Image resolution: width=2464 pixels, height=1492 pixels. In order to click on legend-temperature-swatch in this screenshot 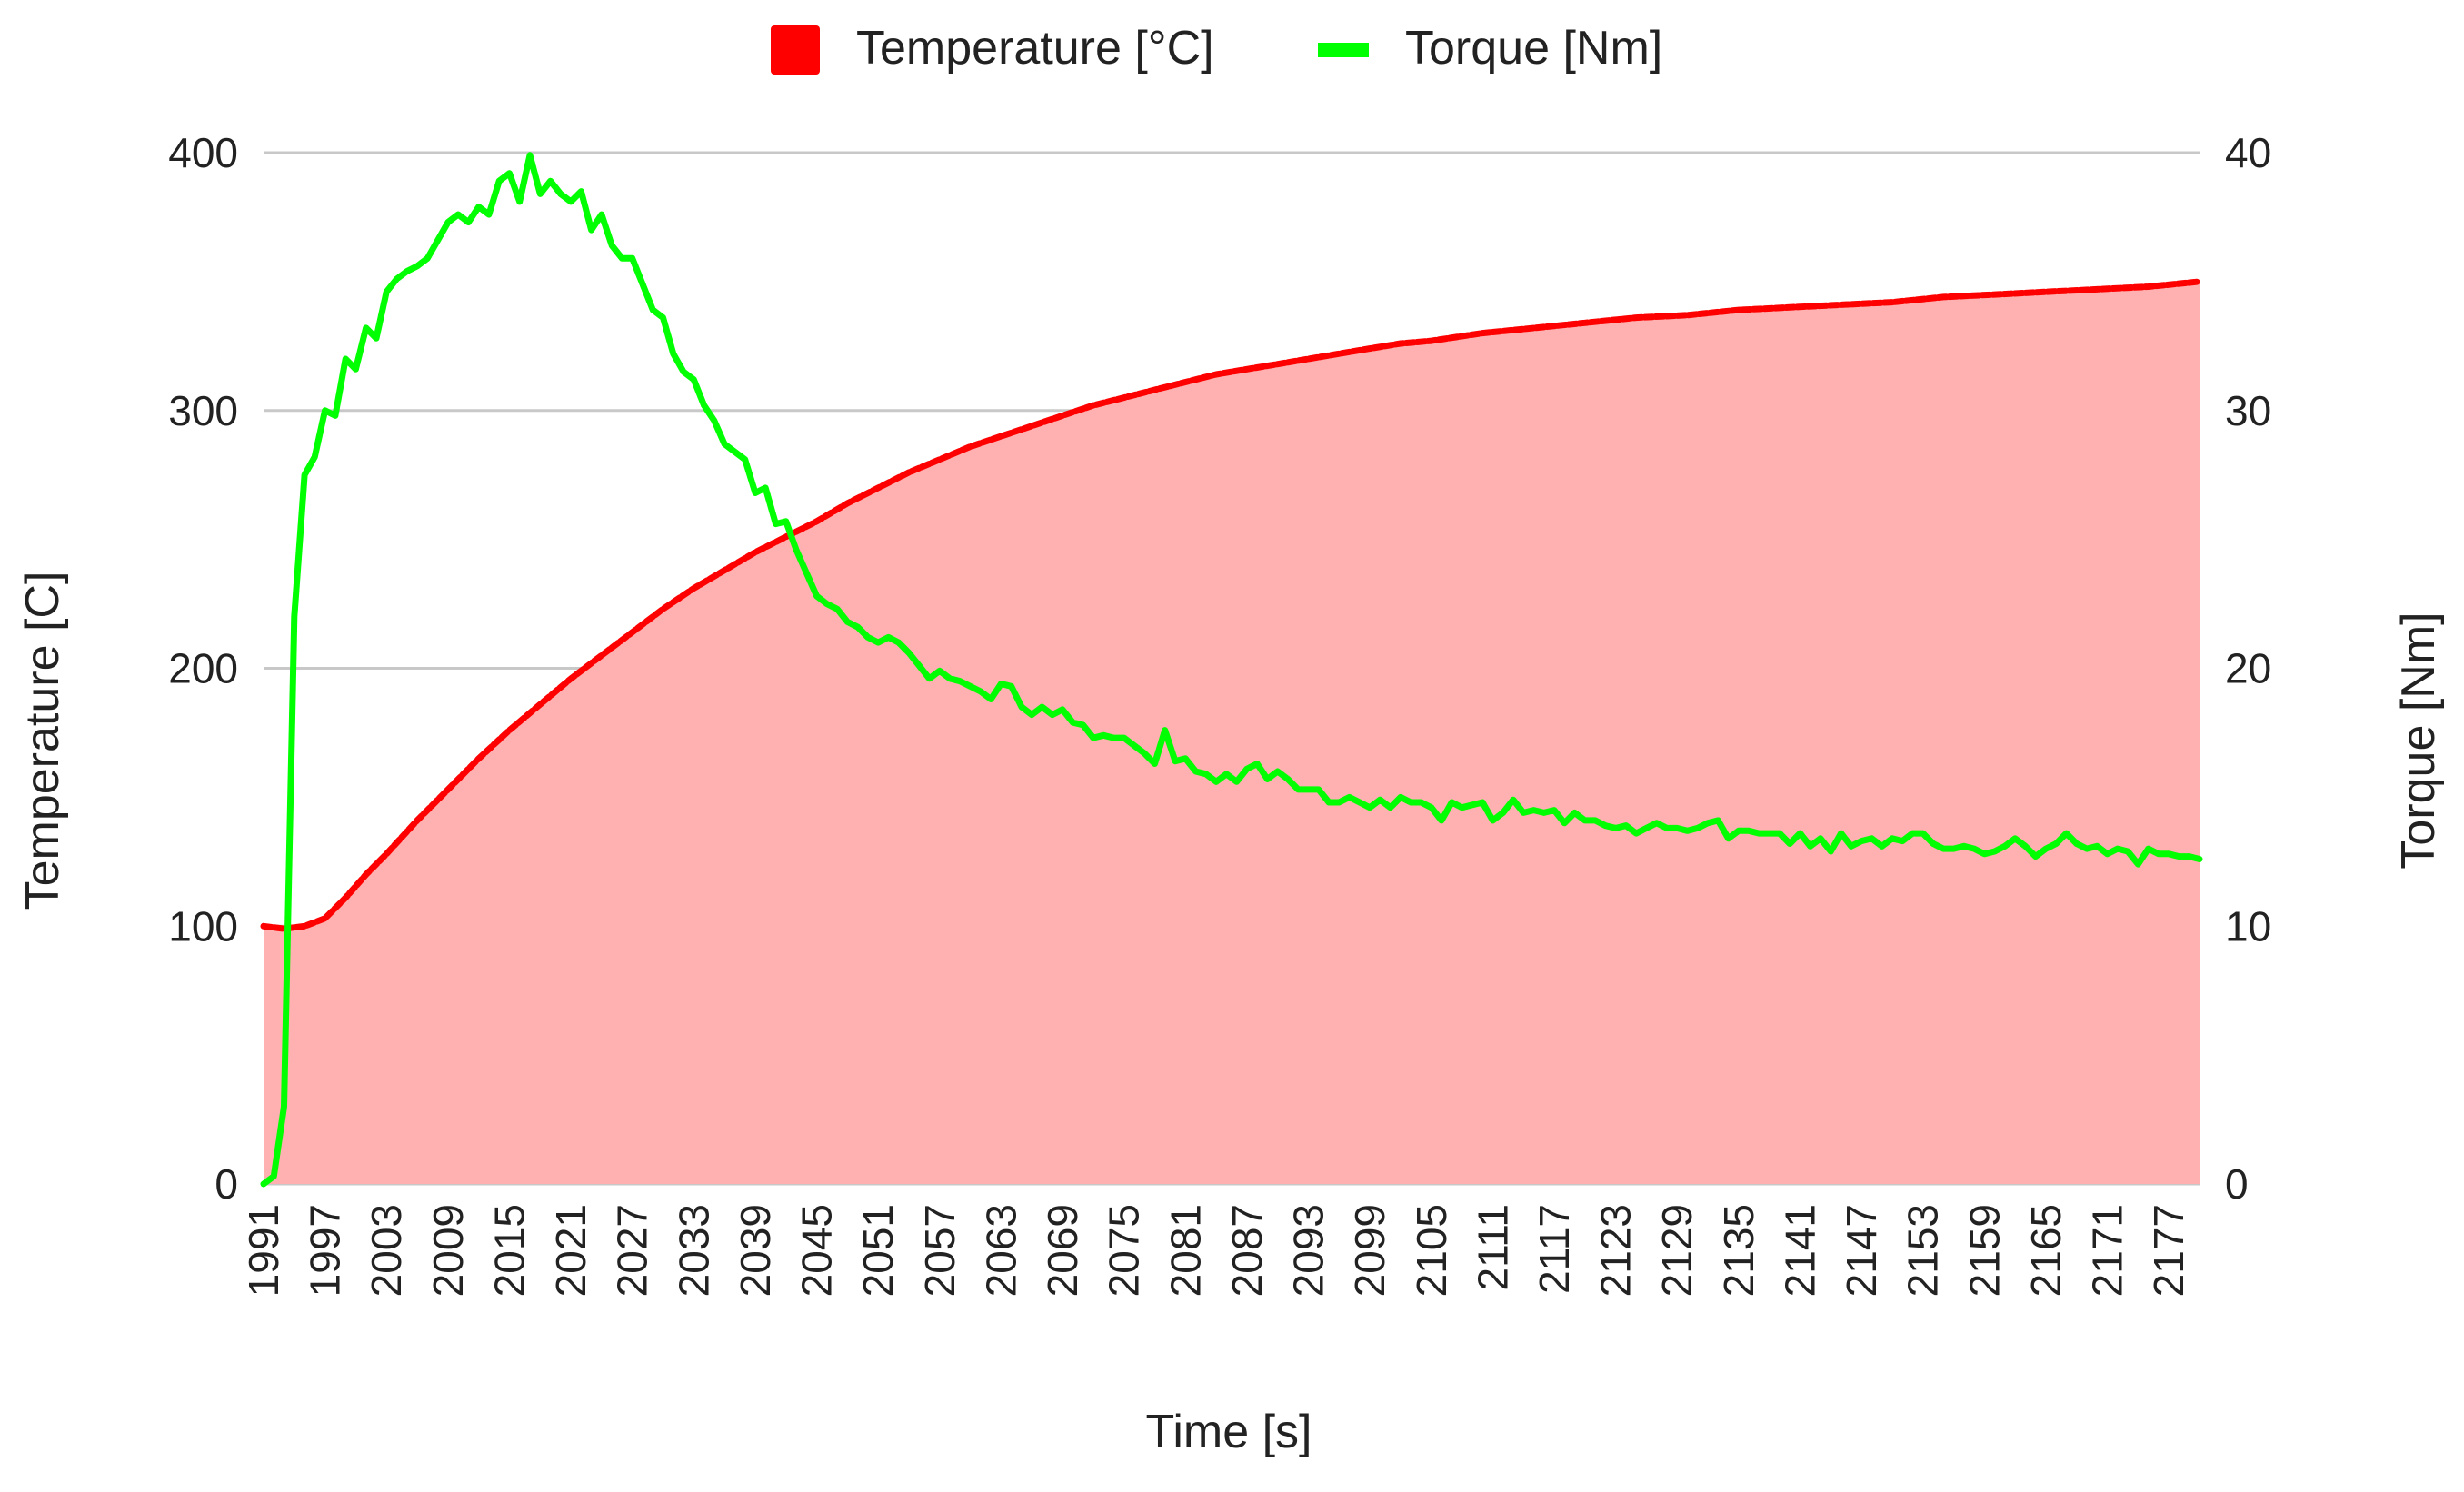, I will do `click(795, 50)`.